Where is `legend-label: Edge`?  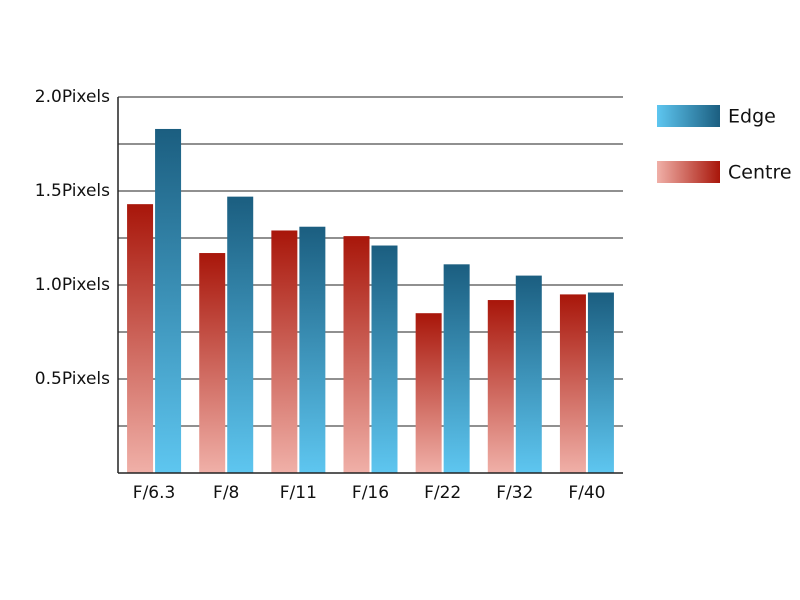 legend-label: Edge is located at coordinates (752, 117).